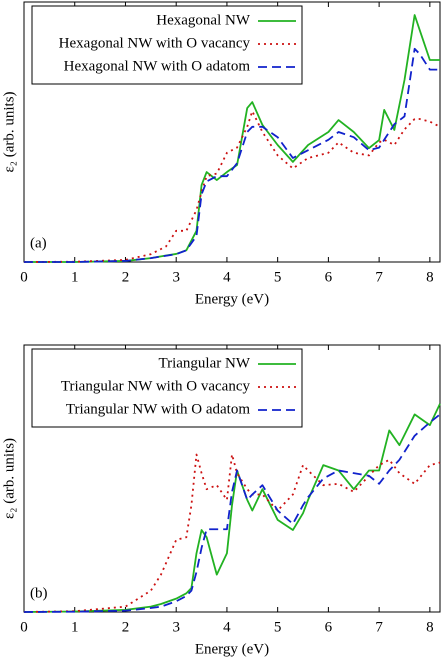 The height and width of the screenshot is (664, 442). Describe the element at coordinates (158, 409) in the screenshot. I see `legend-label: Triangular NW with O adatom` at that location.